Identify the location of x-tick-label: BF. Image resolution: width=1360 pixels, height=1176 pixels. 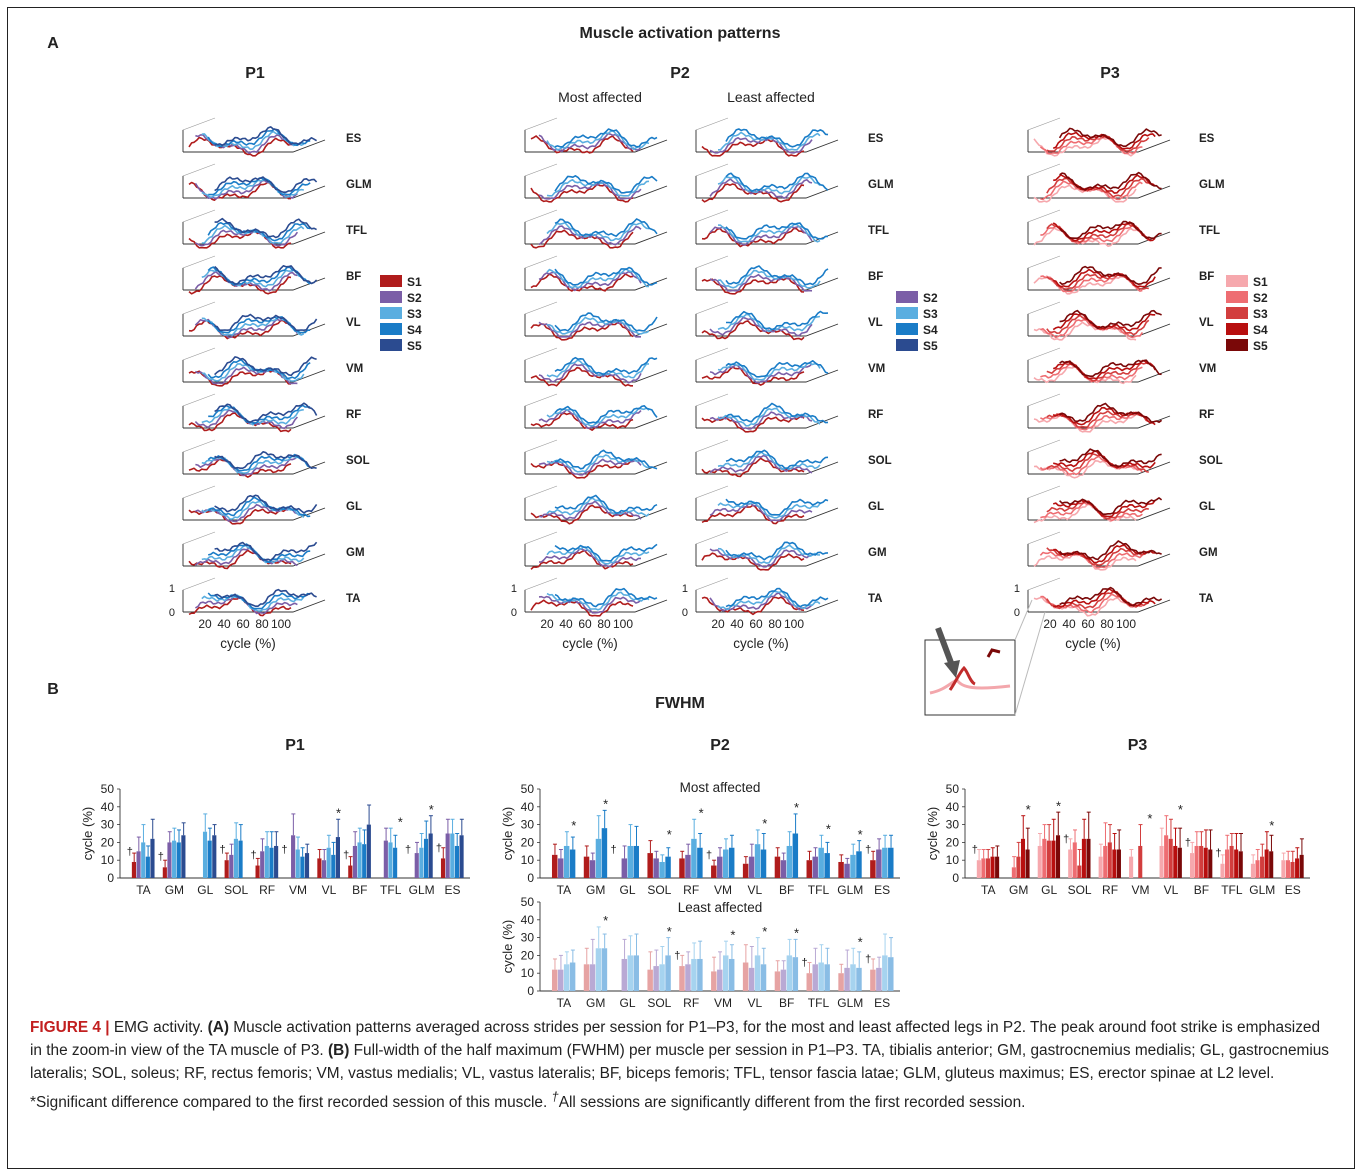
(786, 1003).